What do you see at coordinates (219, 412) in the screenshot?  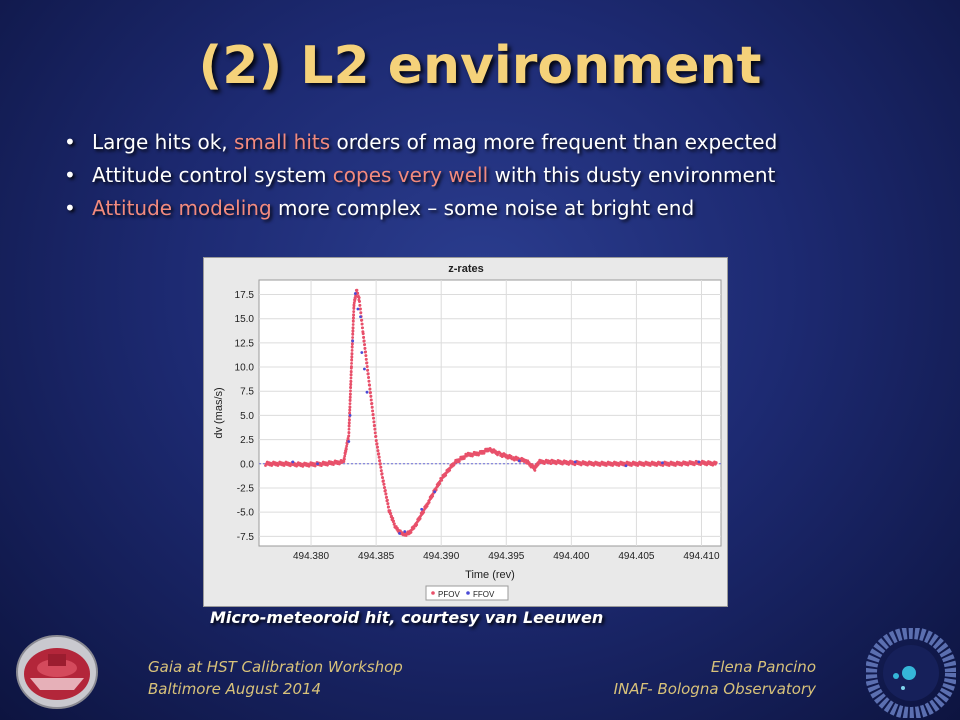 I see `y-axis-label: dv (mas/s)` at bounding box center [219, 412].